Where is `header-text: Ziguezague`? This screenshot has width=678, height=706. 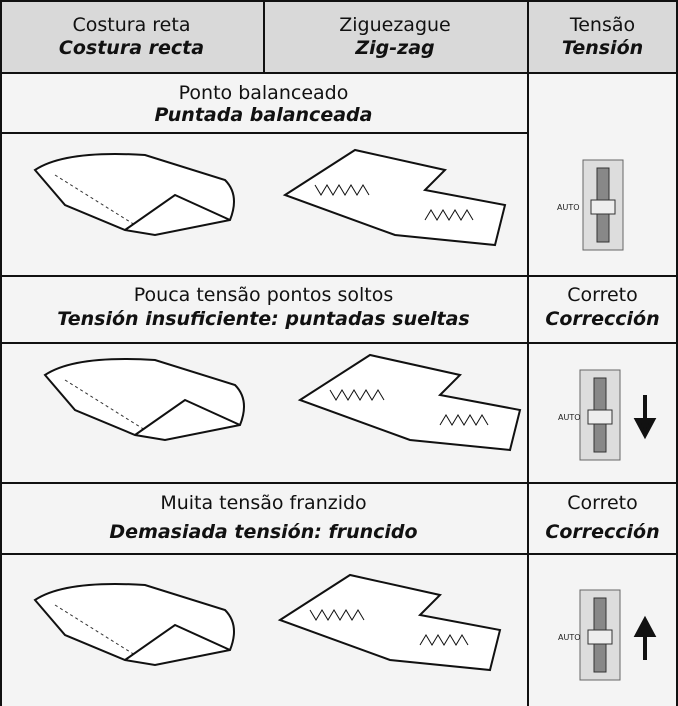 header-text: Ziguezague is located at coordinates (395, 25).